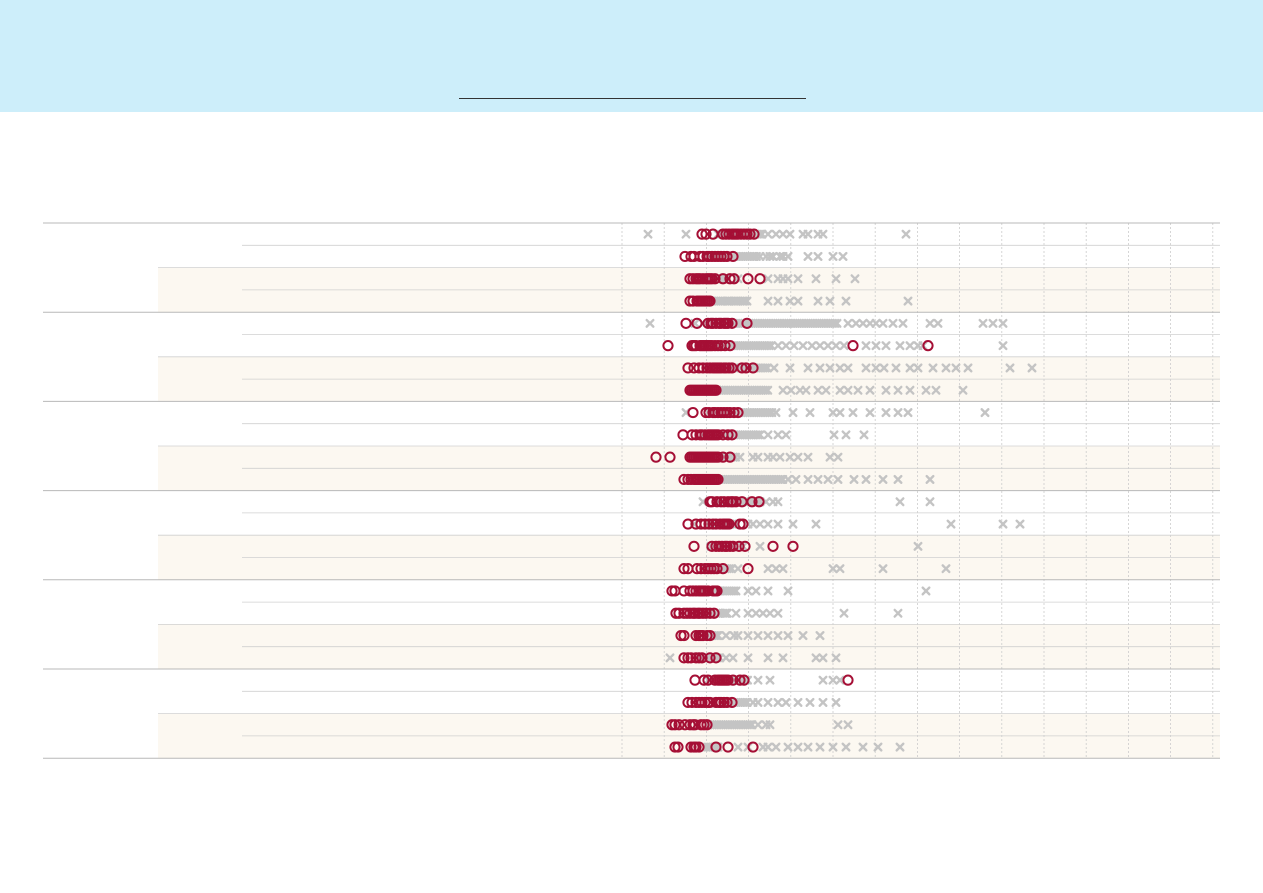 Image resolution: width=1263 pixels, height=893 pixels. What do you see at coordinates (792, 490) in the screenshot?
I see `highlight-series-layer` at bounding box center [792, 490].